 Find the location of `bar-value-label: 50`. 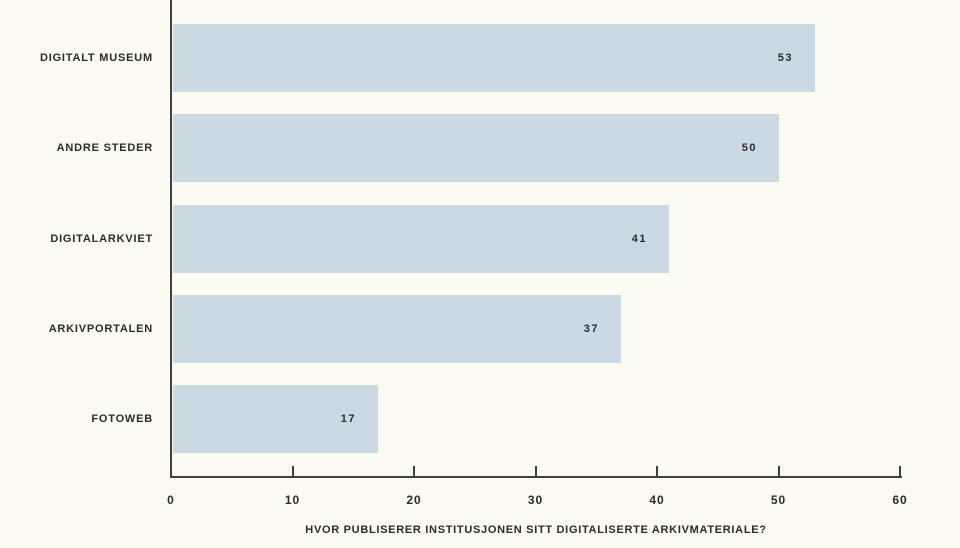

bar-value-label: 50 is located at coordinates (749, 148).